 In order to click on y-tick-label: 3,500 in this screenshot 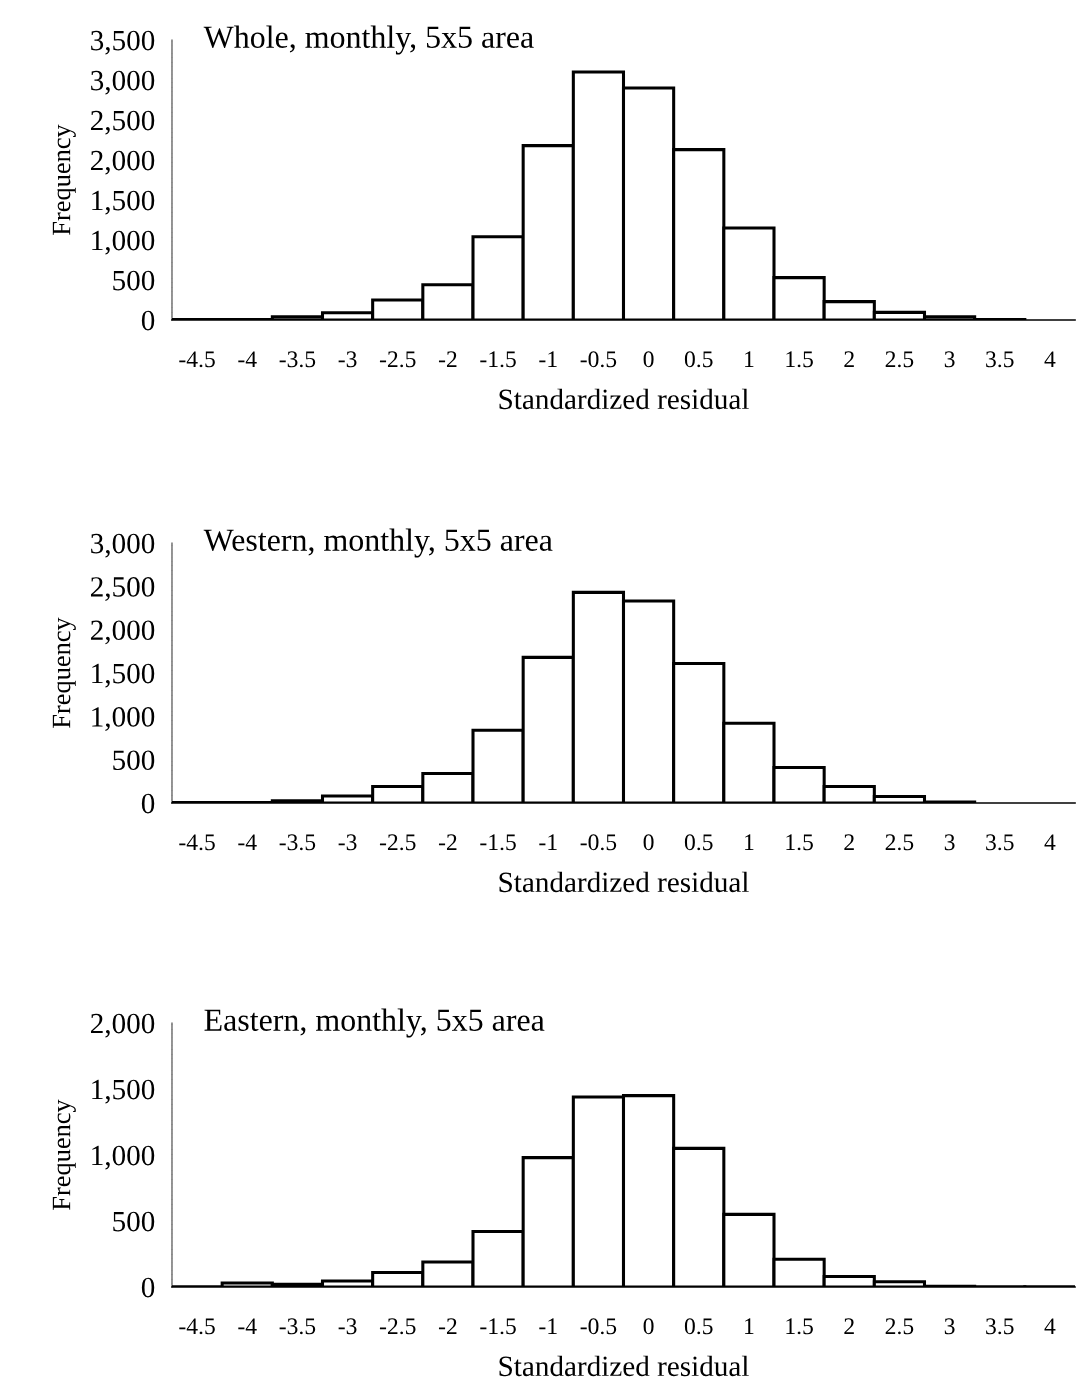, I will do `click(123, 42)`.